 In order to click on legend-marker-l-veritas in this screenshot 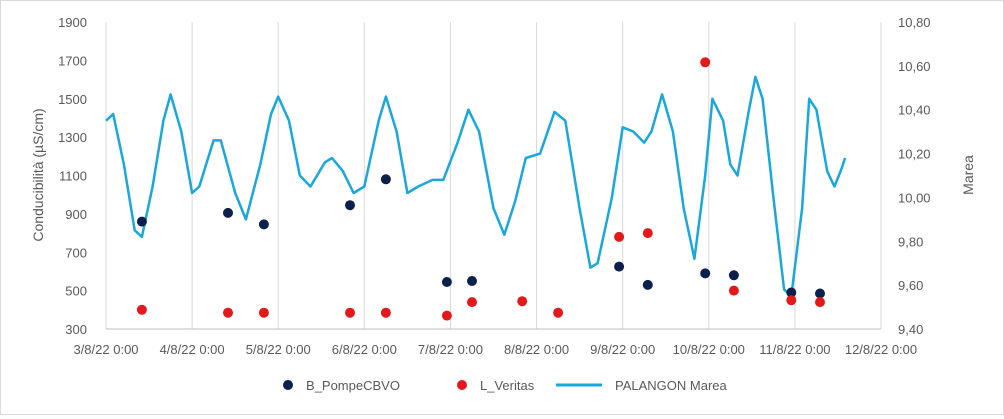, I will do `click(462, 385)`.